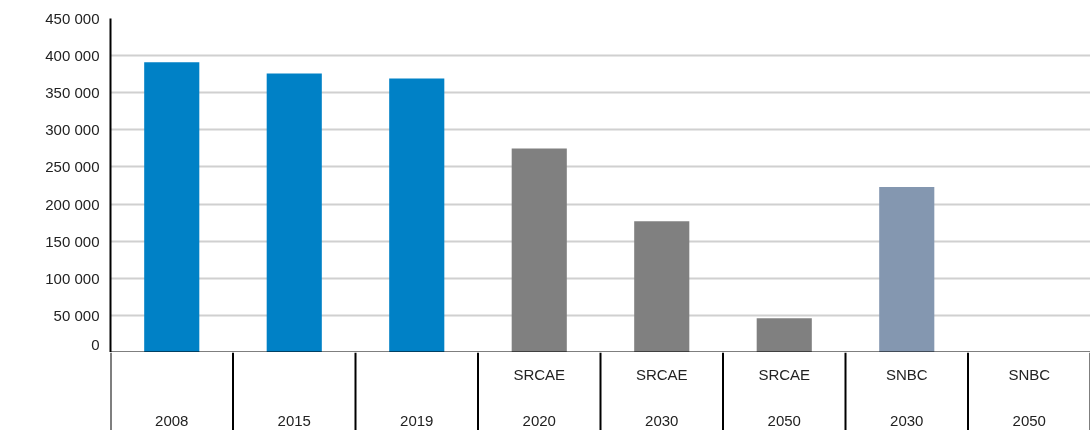 The height and width of the screenshot is (430, 1090). Describe the element at coordinates (906, 397) in the screenshot. I see `category-label: SNBC 2030` at that location.